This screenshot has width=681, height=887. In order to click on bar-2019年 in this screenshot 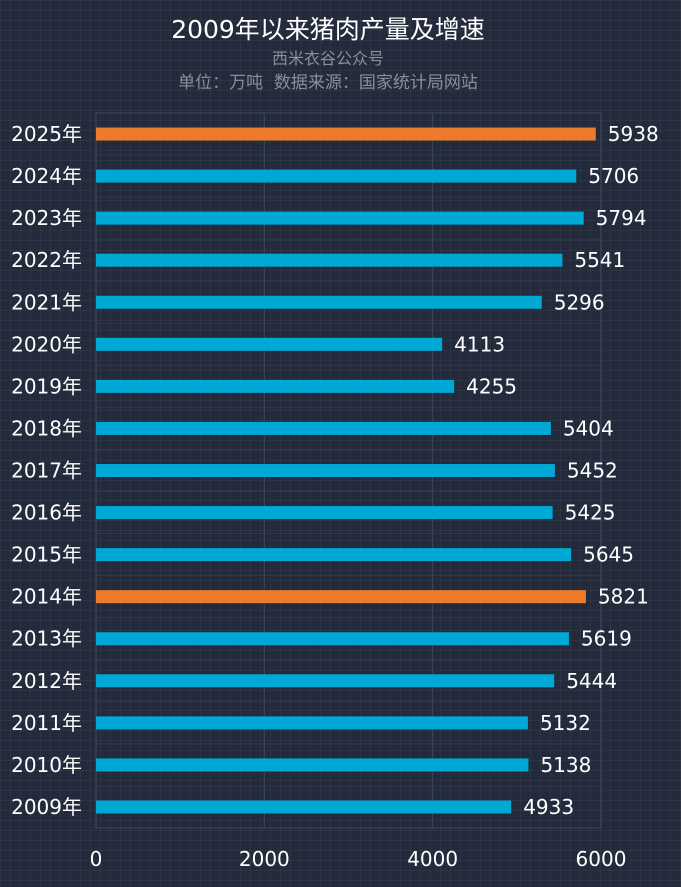, I will do `click(275, 386)`.